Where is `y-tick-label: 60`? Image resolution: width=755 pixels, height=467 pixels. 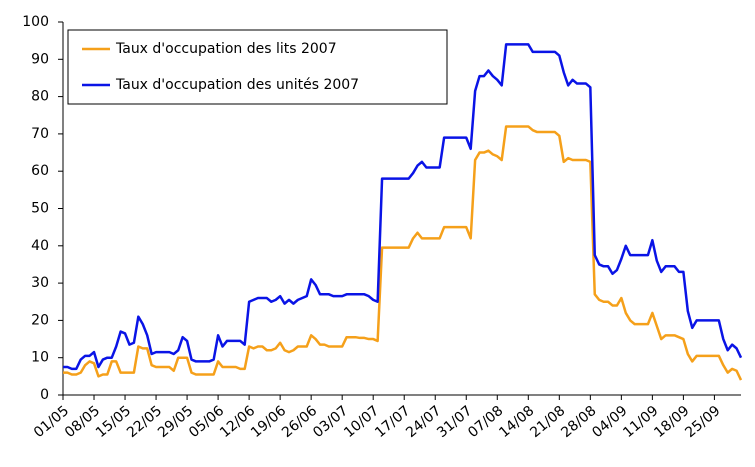
y-tick-label: 60 is located at coordinates (40, 171).